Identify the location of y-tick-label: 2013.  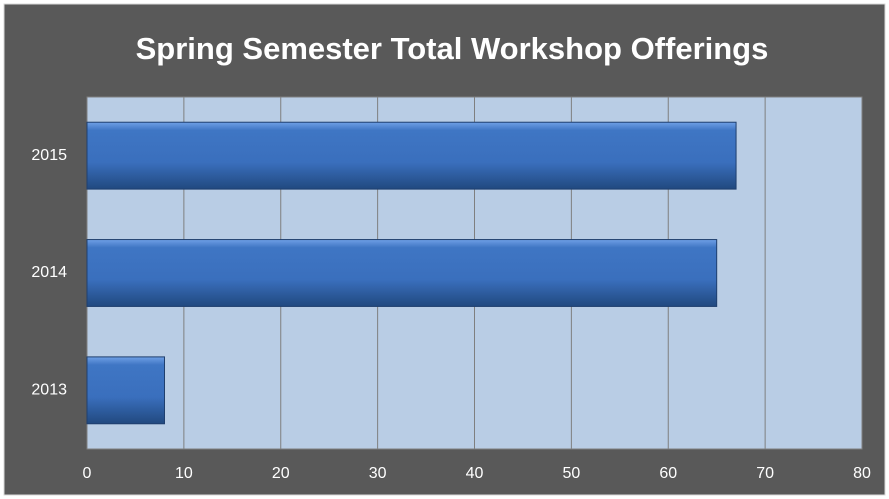
(49, 390).